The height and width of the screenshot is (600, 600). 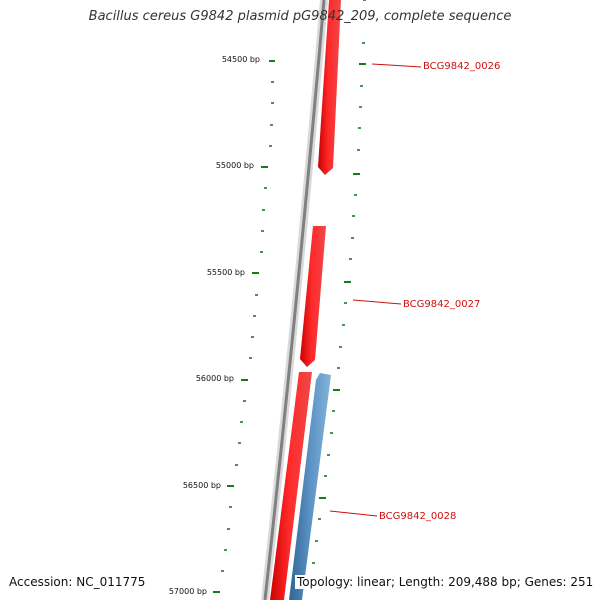 I want to click on gene-arrow-highlight, so click(x=346, y=52).